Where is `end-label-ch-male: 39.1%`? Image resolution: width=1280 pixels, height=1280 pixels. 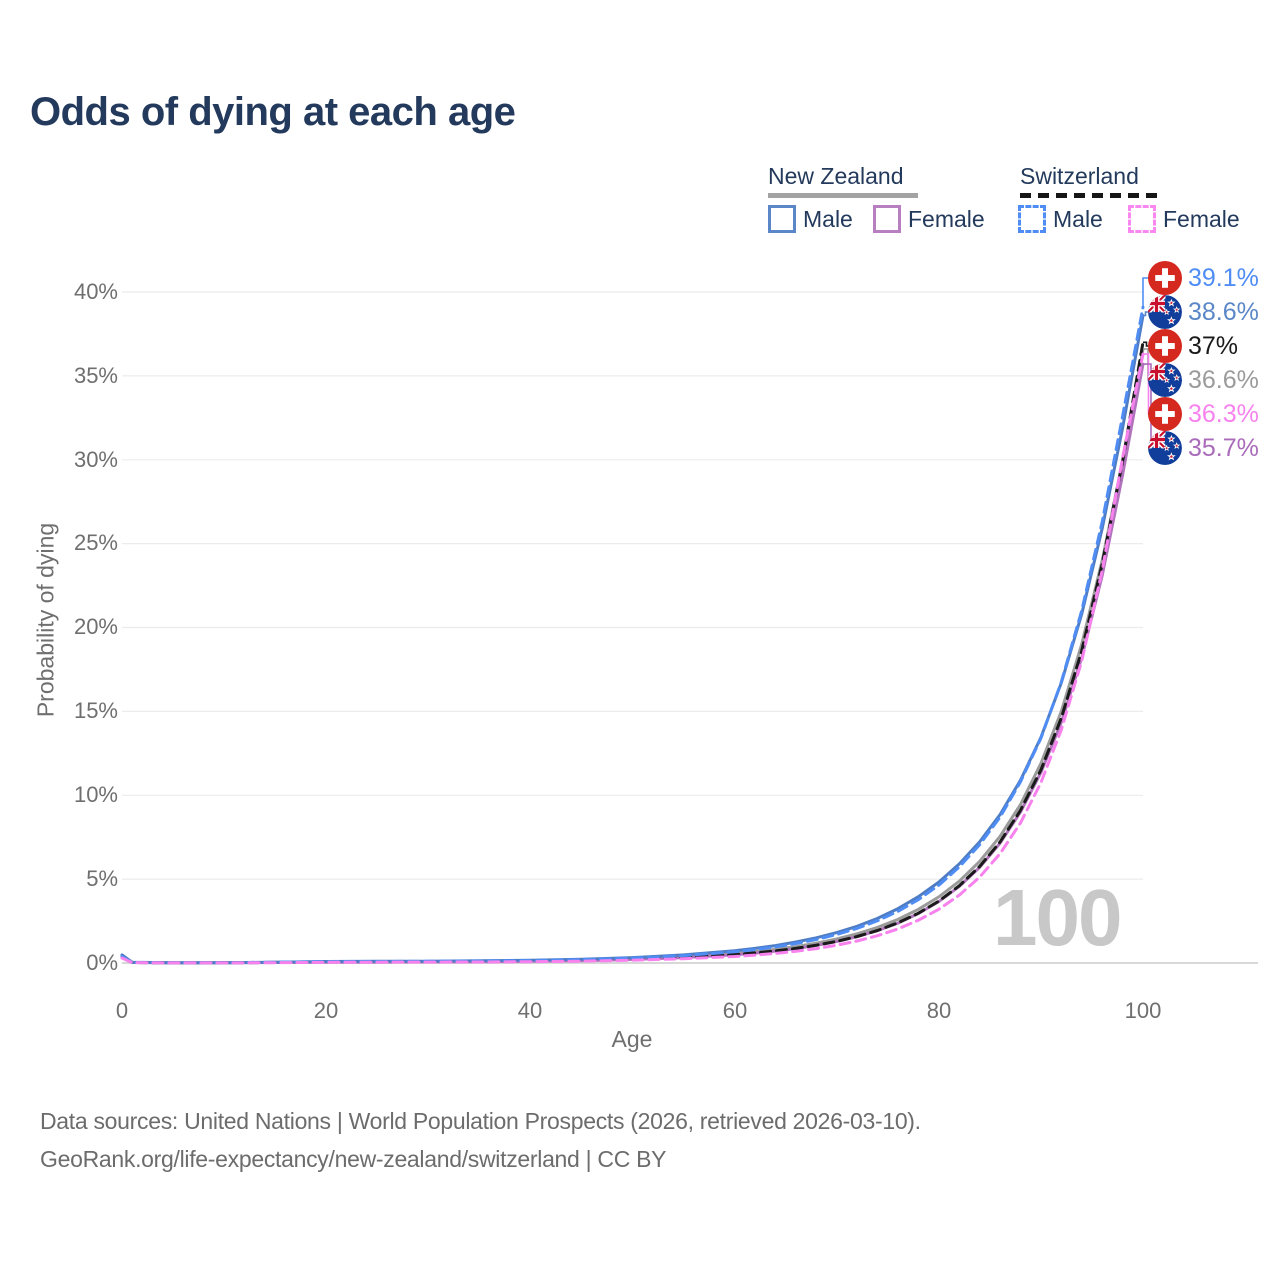 end-label-ch-male: 39.1% is located at coordinates (1203, 278).